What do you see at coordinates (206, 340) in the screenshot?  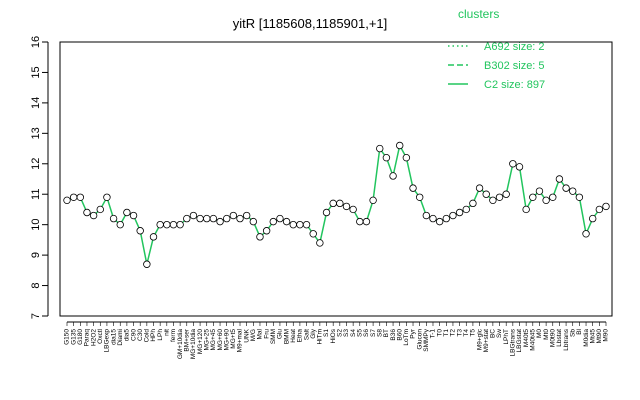 I see `x-tick-label: MG+25` at bounding box center [206, 340].